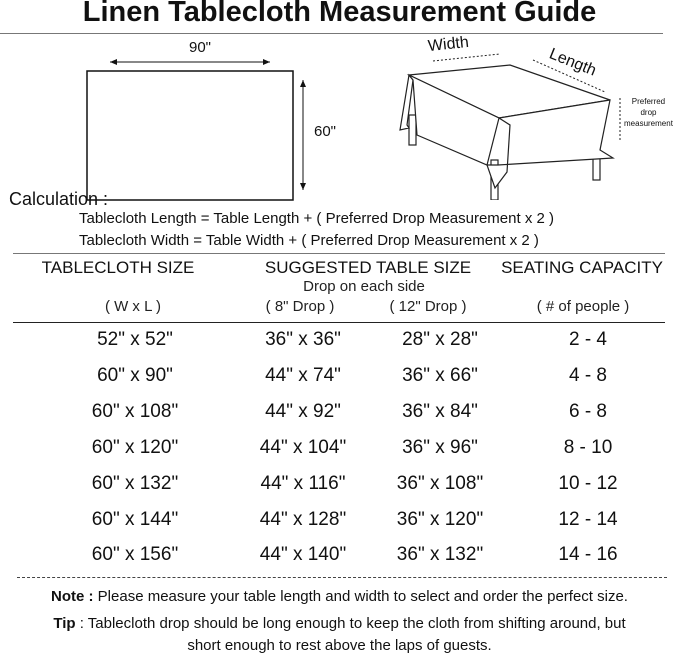  What do you see at coordinates (135, 519) in the screenshot?
I see `table-cell: 60" x 144"` at bounding box center [135, 519].